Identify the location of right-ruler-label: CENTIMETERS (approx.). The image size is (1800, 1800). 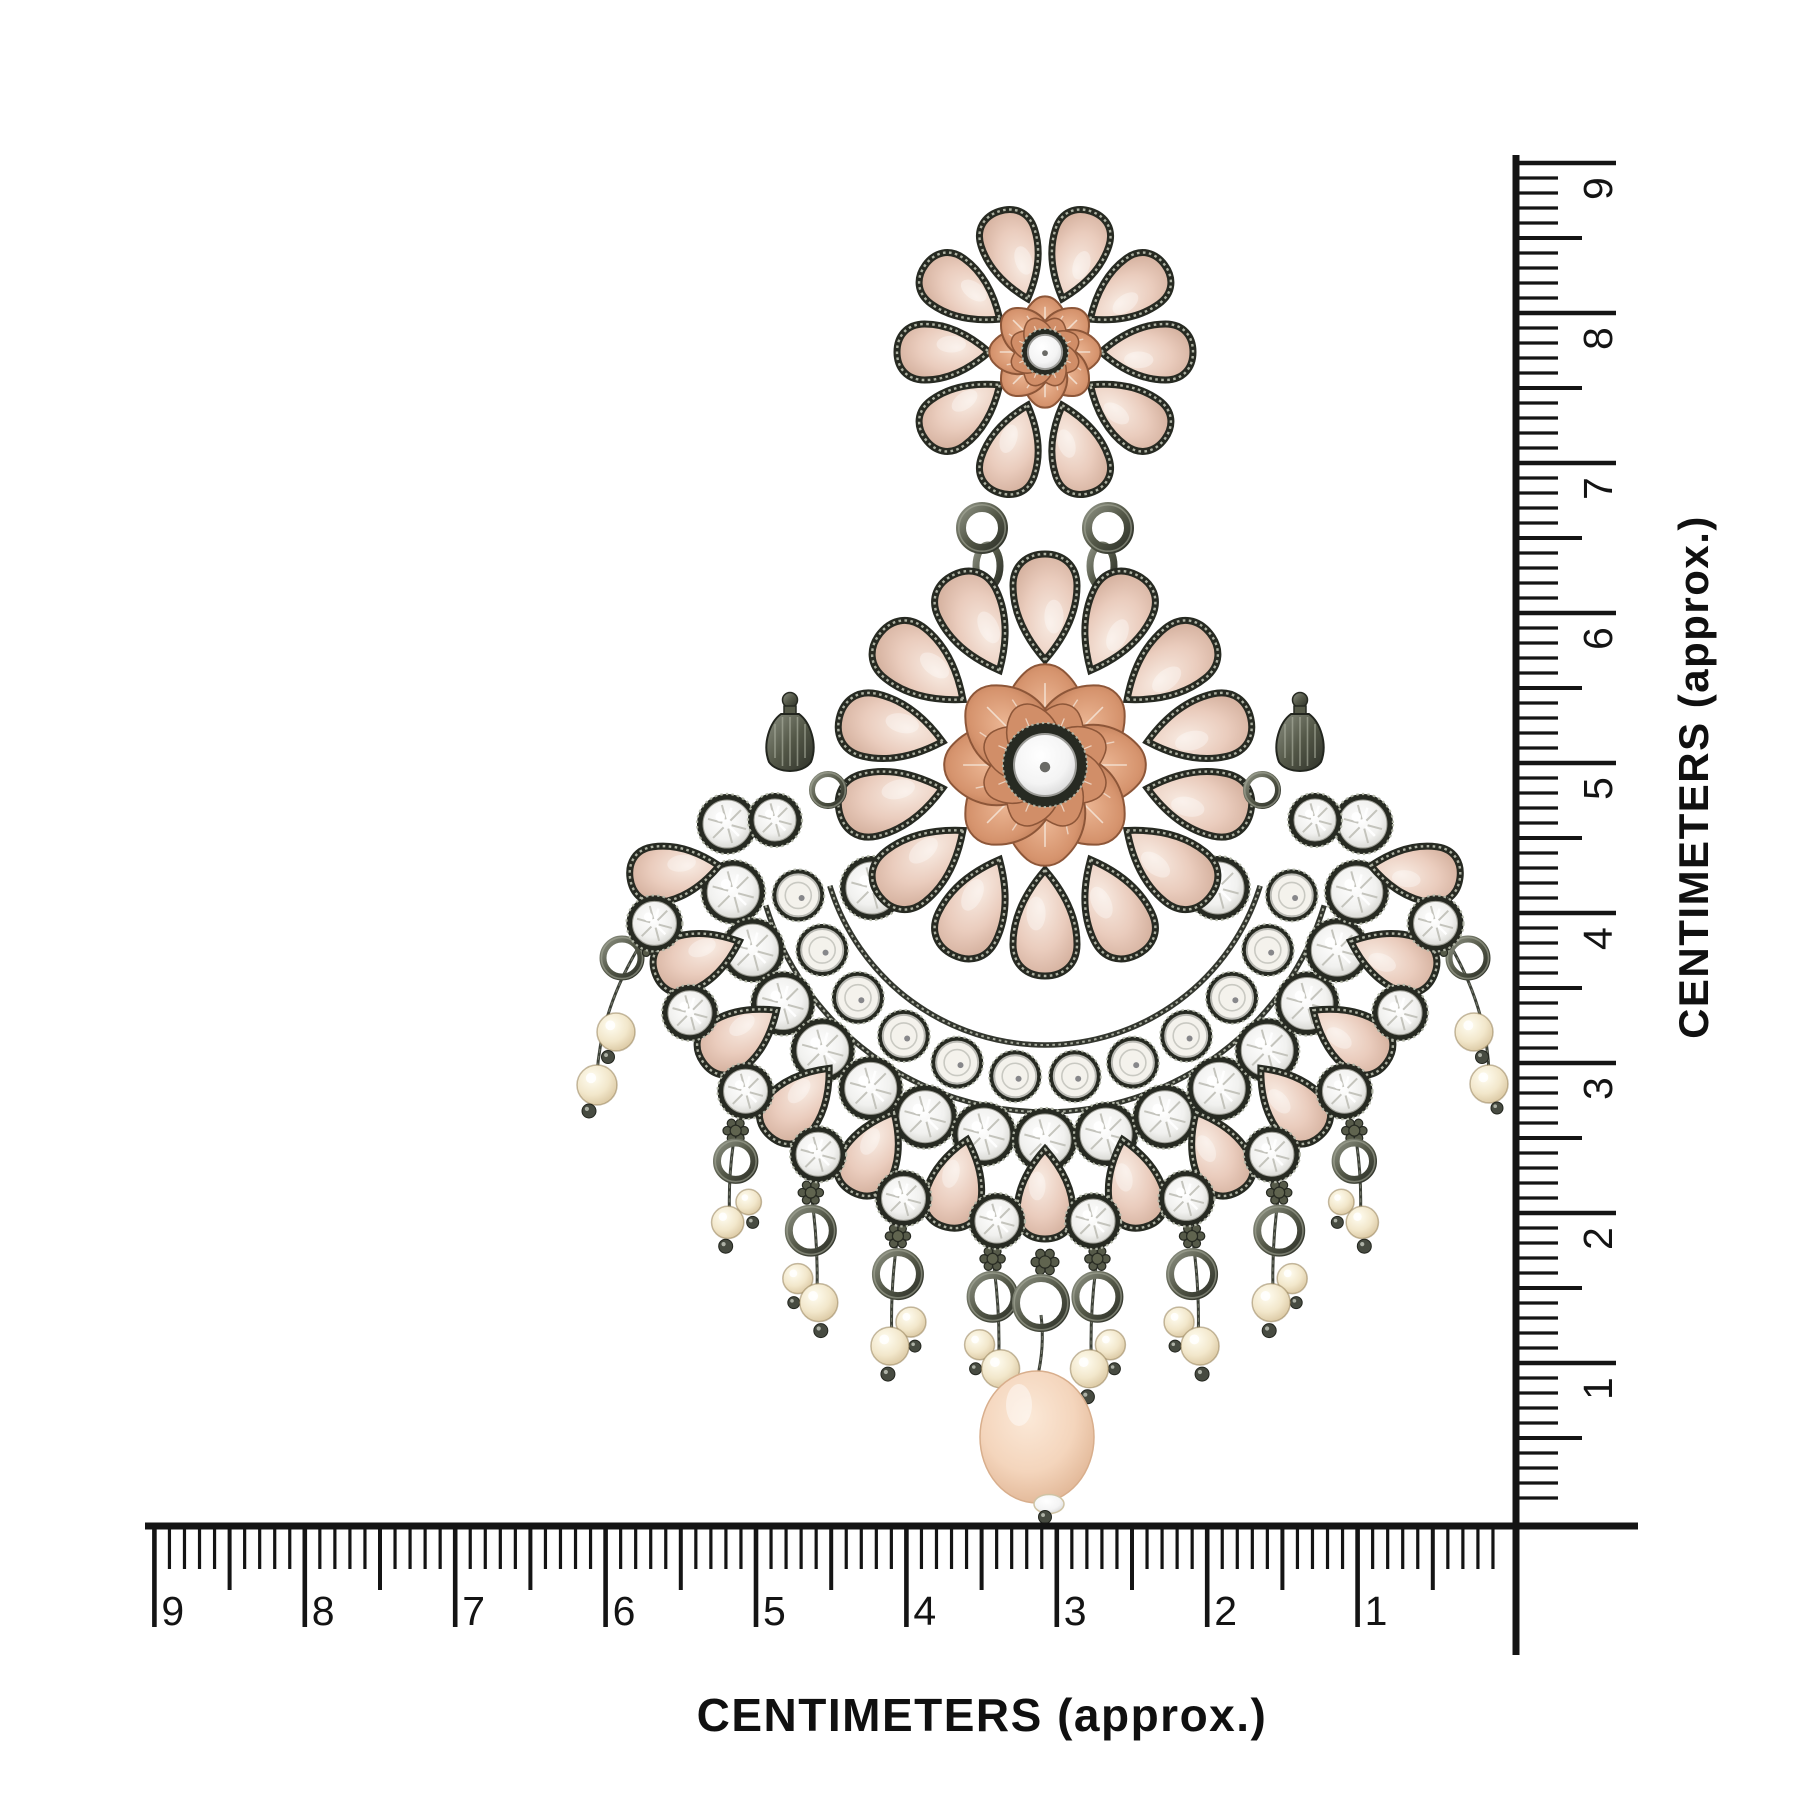
(1693, 777).